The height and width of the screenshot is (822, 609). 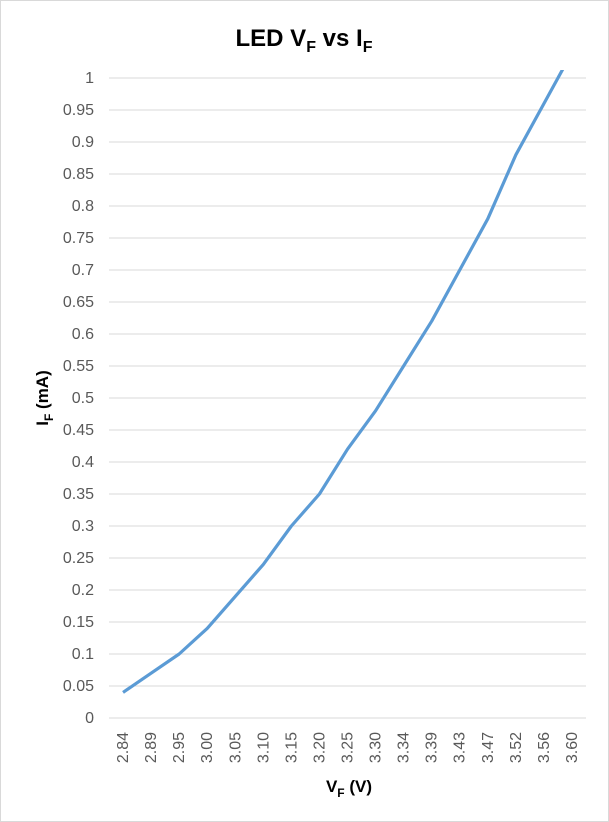 What do you see at coordinates (78, 302) in the screenshot?
I see `y-tick-label: 0.65` at bounding box center [78, 302].